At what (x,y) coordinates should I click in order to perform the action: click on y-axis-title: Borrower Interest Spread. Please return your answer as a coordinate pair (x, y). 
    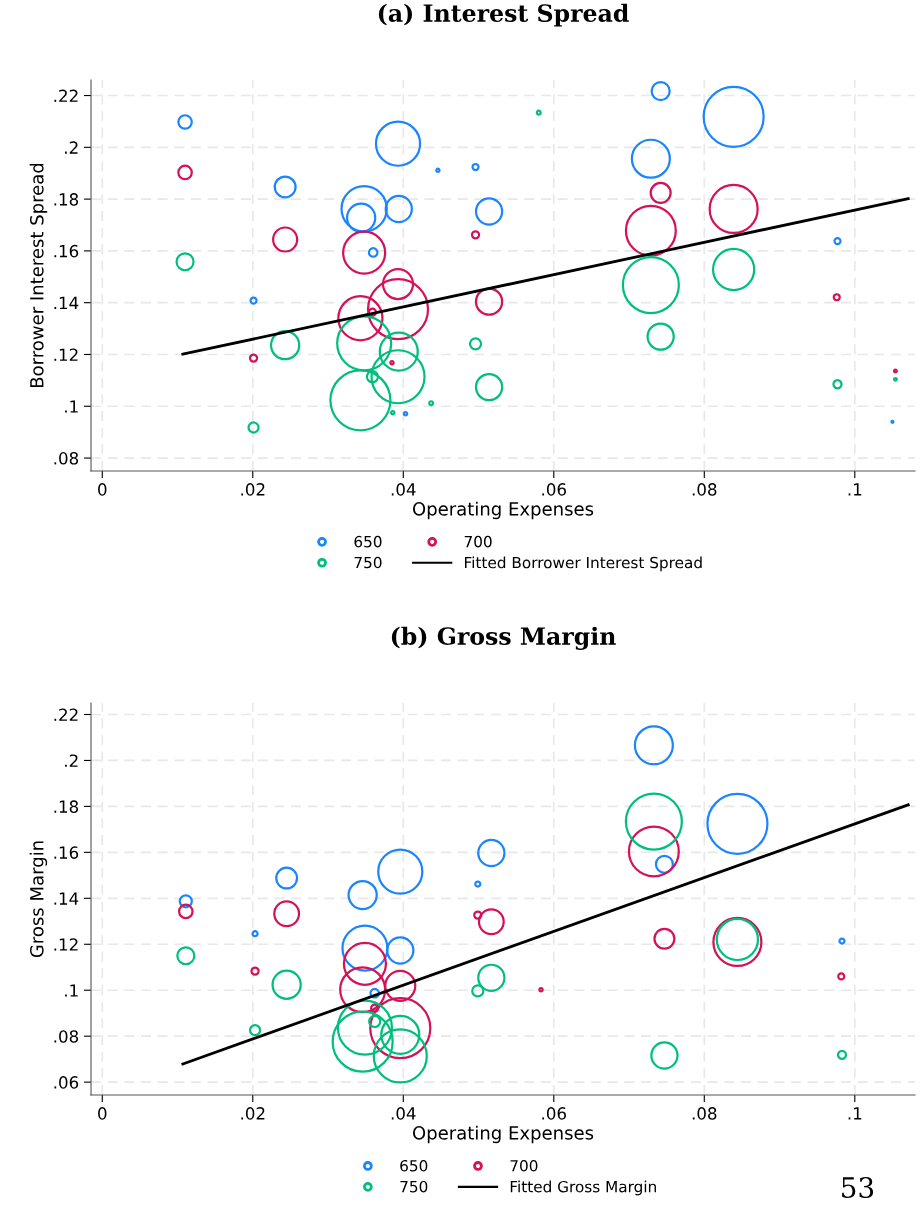
    Looking at the image, I should click on (38, 275).